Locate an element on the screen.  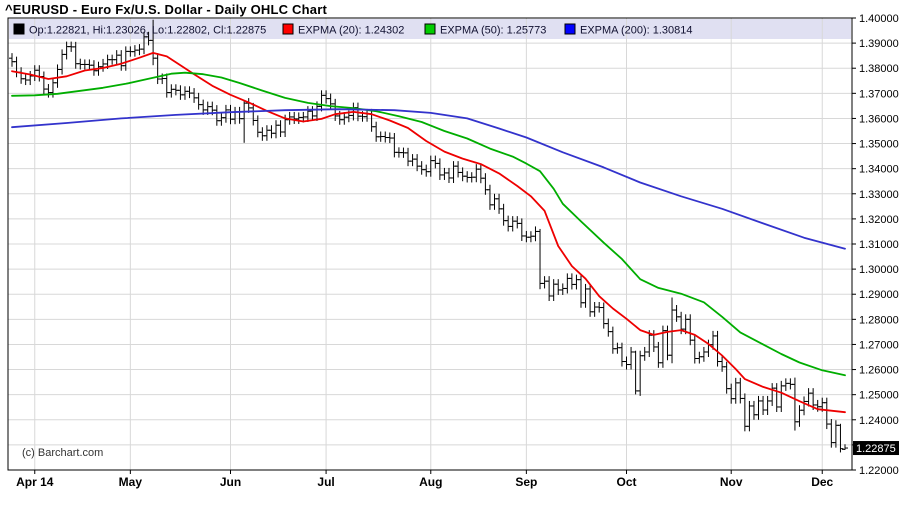
legend-entry-label: EXPMA (20): 1.24302 is located at coordinates (351, 31).